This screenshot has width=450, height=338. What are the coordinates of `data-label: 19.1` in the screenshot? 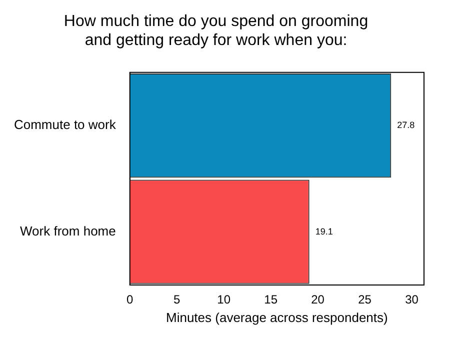 It's located at (324, 231).